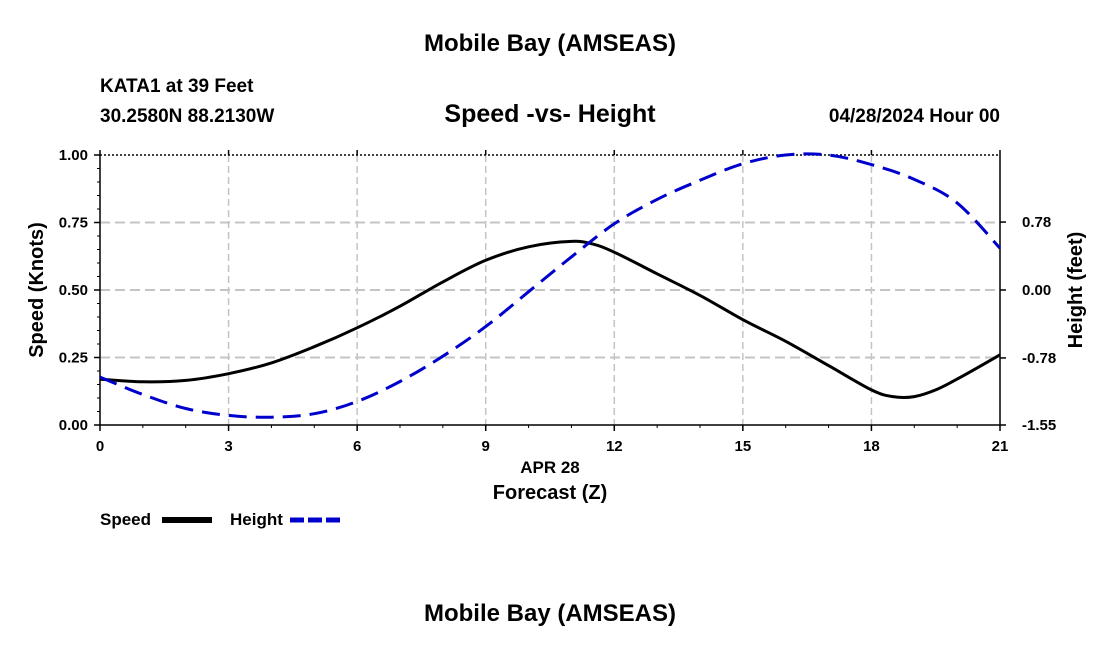 Image resolution: width=1100 pixels, height=650 pixels. Describe the element at coordinates (550, 43) in the screenshot. I see `page-title: Mobile Bay (AMSEAS)` at that location.